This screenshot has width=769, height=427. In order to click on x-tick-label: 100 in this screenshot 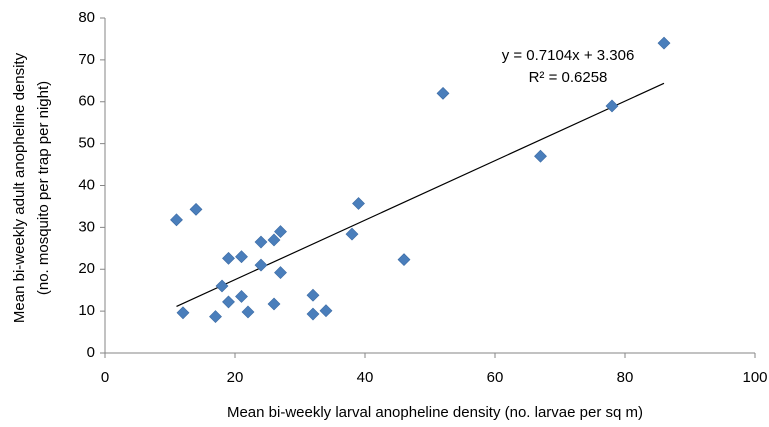, I will do `click(754, 377)`.